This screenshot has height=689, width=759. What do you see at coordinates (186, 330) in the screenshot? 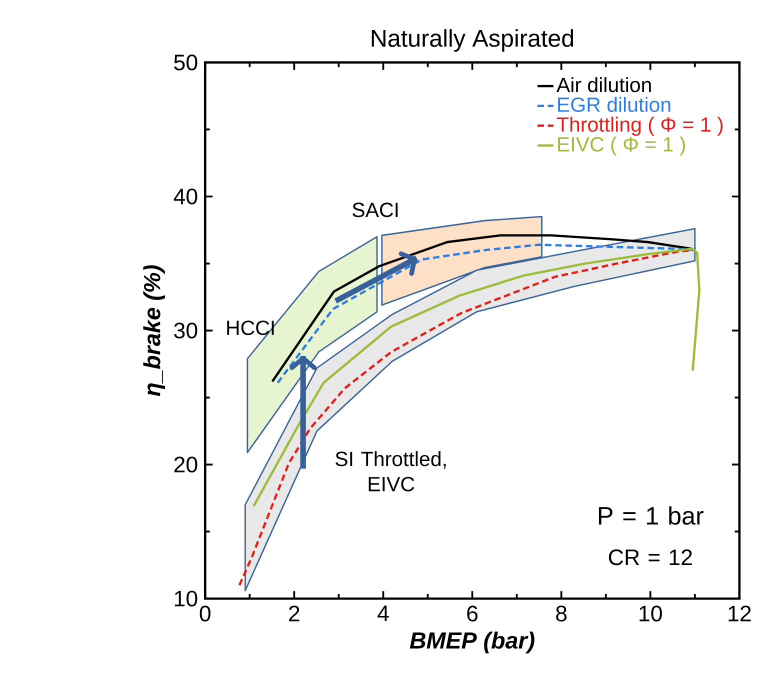
I see `y-tick-label: 30` at bounding box center [186, 330].